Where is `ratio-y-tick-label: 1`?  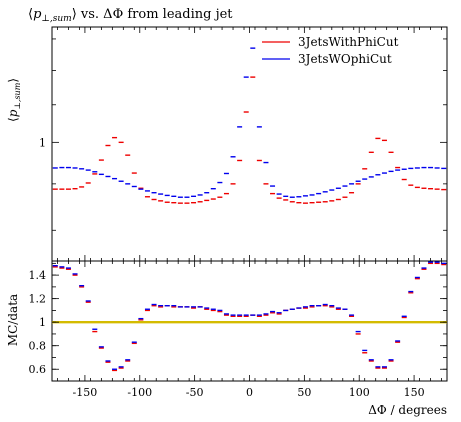
ratio-y-tick-label: 1 is located at coordinates (42, 322).